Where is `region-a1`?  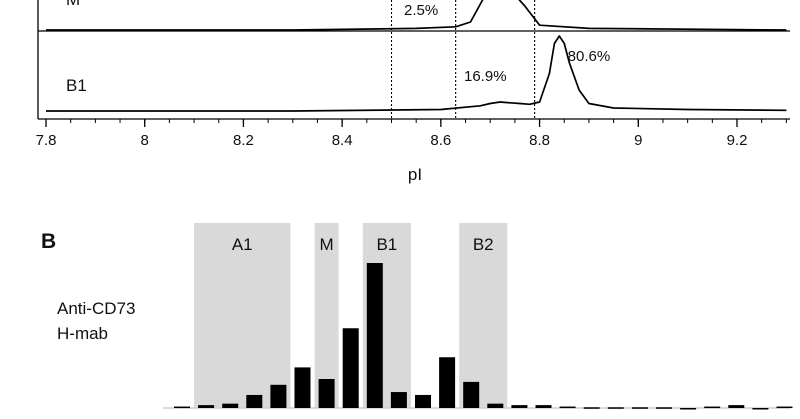
region-a1 is located at coordinates (242, 315).